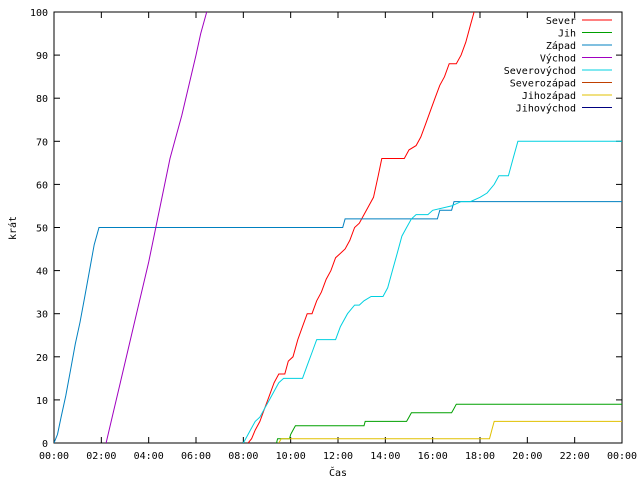 The image size is (640, 480). Describe the element at coordinates (480, 456) in the screenshot. I see `x-tick-label: 18:00` at that location.